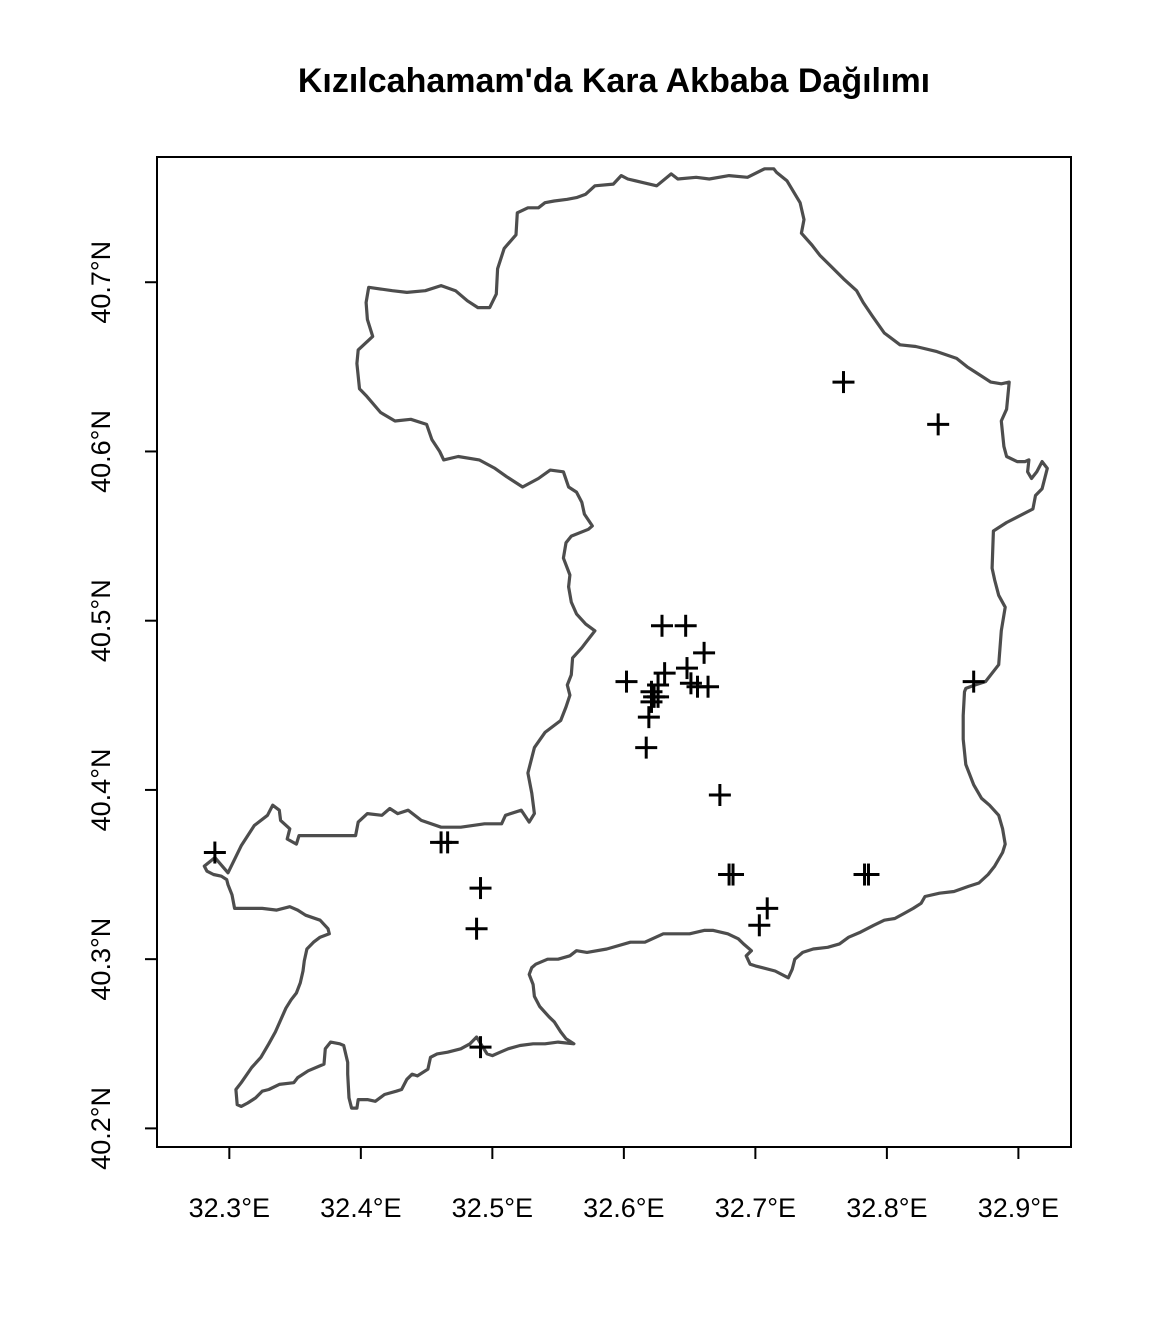 The image size is (1152, 1344). I want to click on x-tick-label: 32.9°E, so click(1018, 1208).